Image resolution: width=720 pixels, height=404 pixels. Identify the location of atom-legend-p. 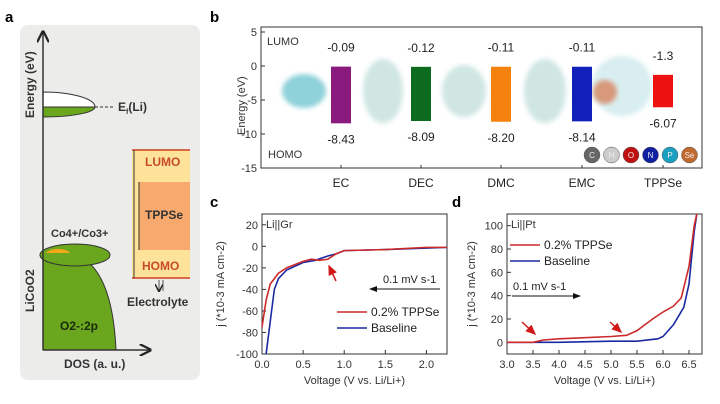
(670, 155).